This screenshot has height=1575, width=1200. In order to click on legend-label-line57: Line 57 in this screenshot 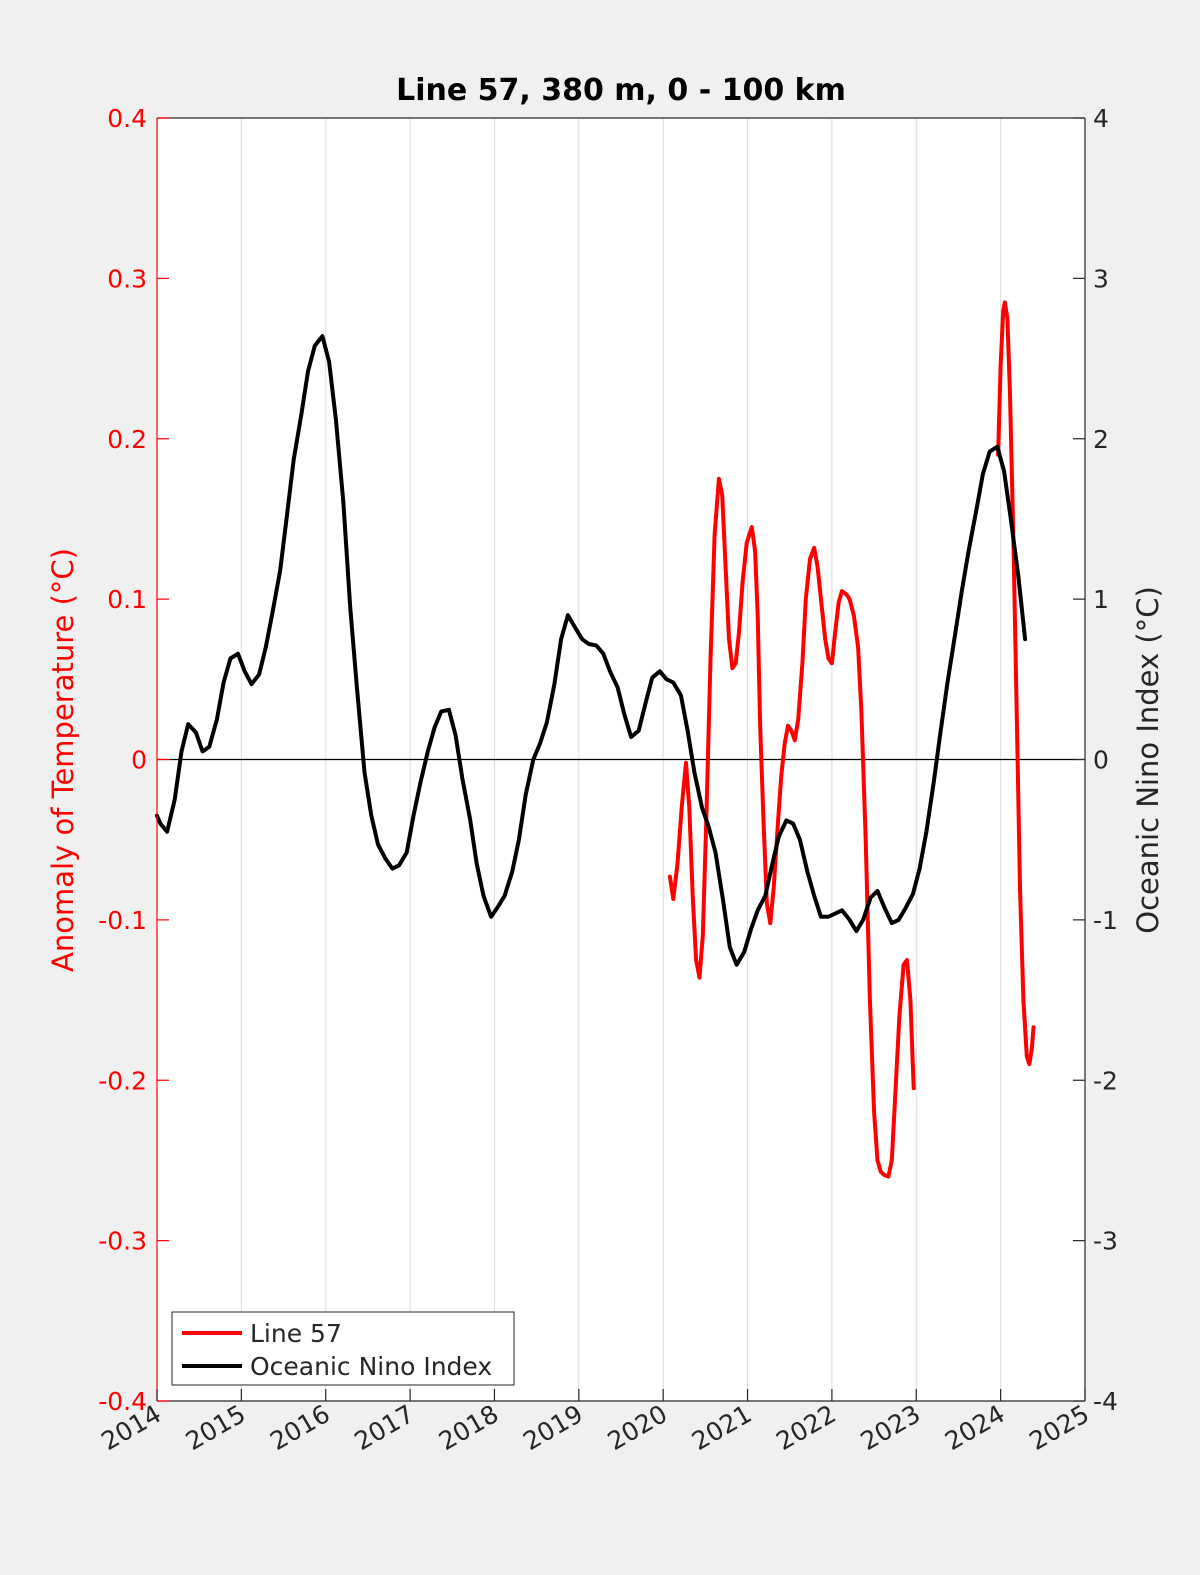, I will do `click(296, 1333)`.